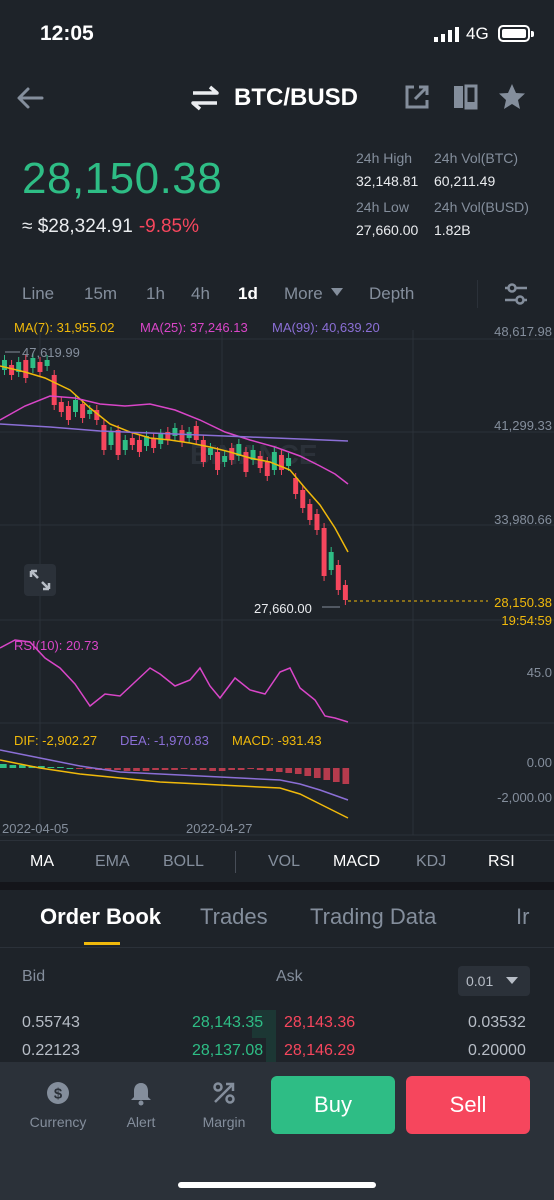  What do you see at coordinates (141, 1122) in the screenshot?
I see `nav-alert-label: Alert` at bounding box center [141, 1122].